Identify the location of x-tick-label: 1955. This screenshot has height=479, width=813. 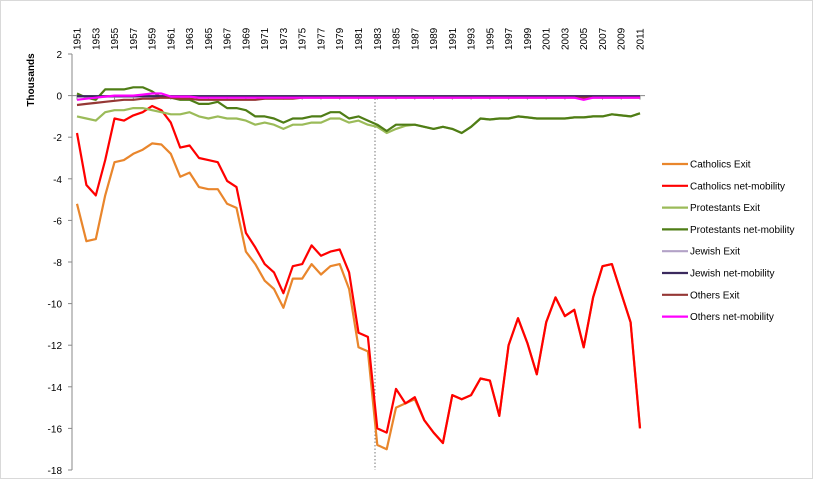
(115, 38).